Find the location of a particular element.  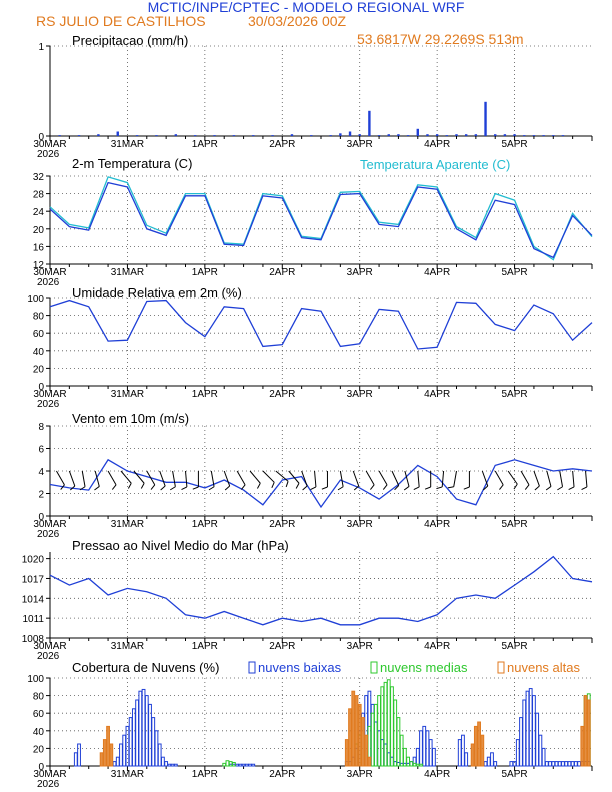

wind-xtick-label: 30MAR is located at coordinates (49, 524).